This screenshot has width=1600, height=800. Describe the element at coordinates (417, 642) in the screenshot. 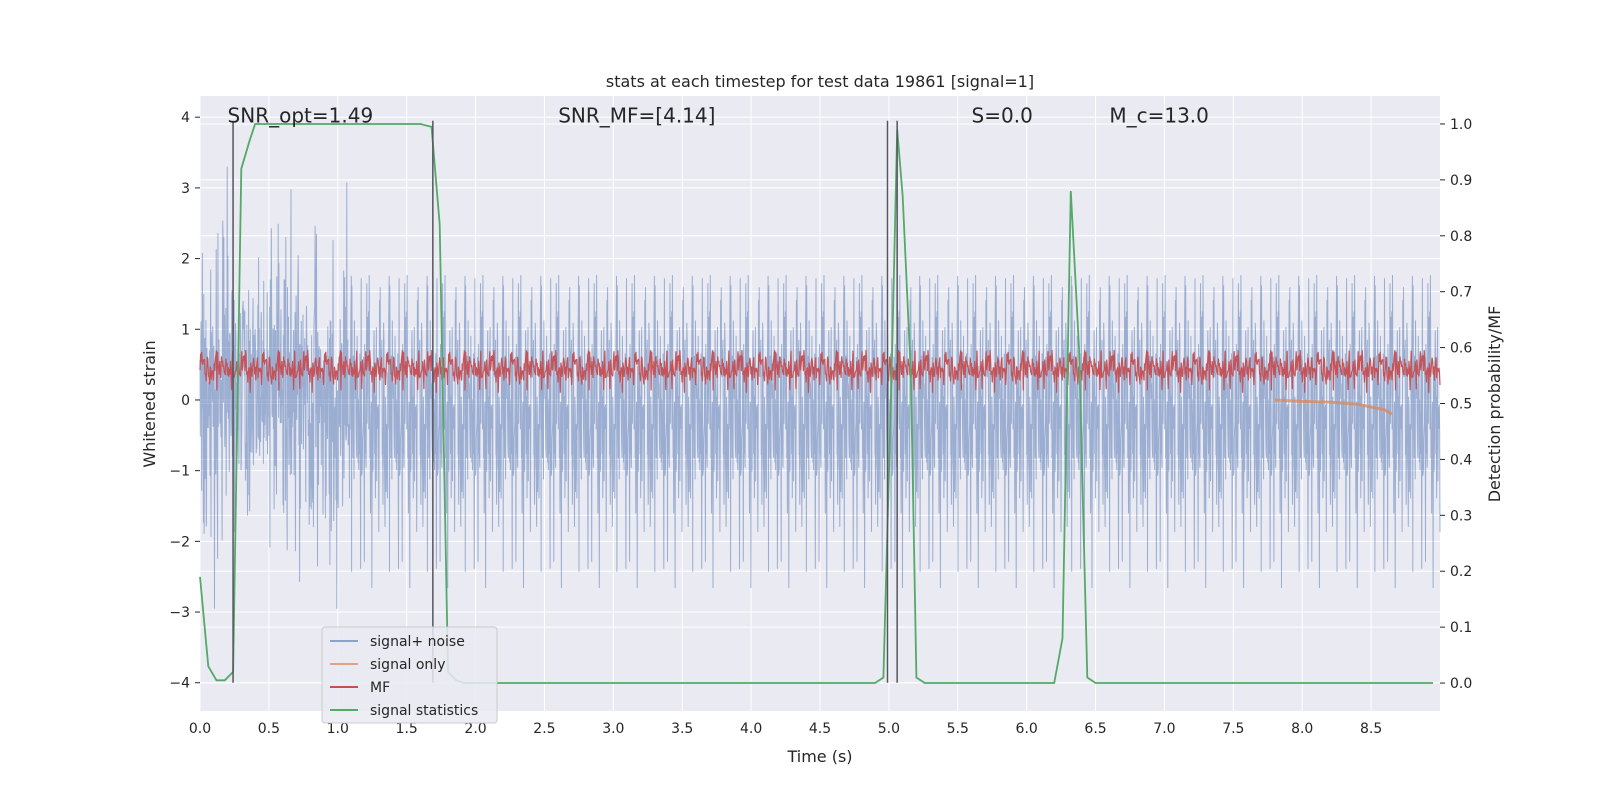

I see `legend-label: signal+ noise` at that location.